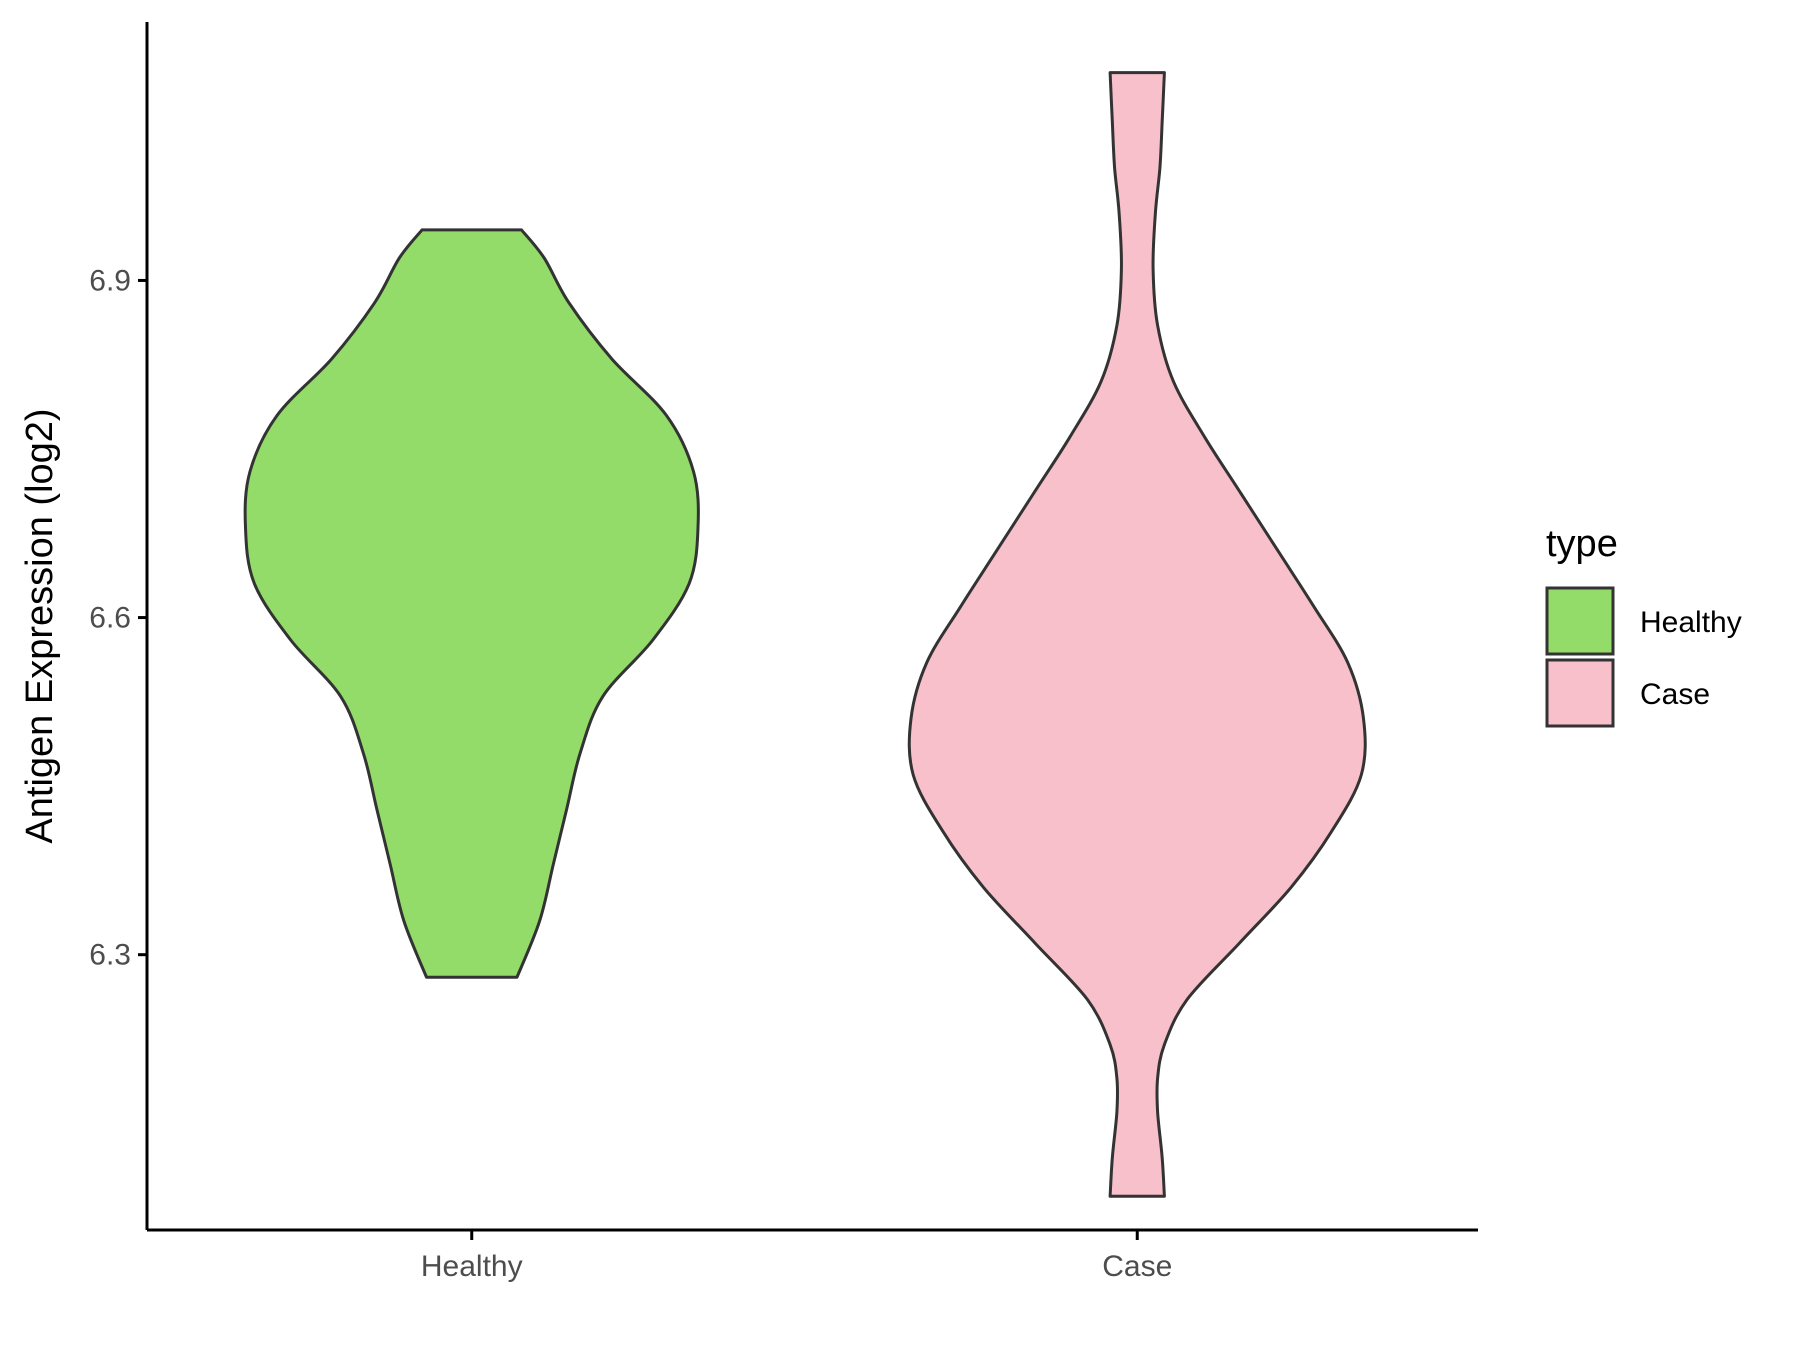 The image size is (1800, 1350). What do you see at coordinates (1582, 544) in the screenshot?
I see `legend-title: type` at bounding box center [1582, 544].